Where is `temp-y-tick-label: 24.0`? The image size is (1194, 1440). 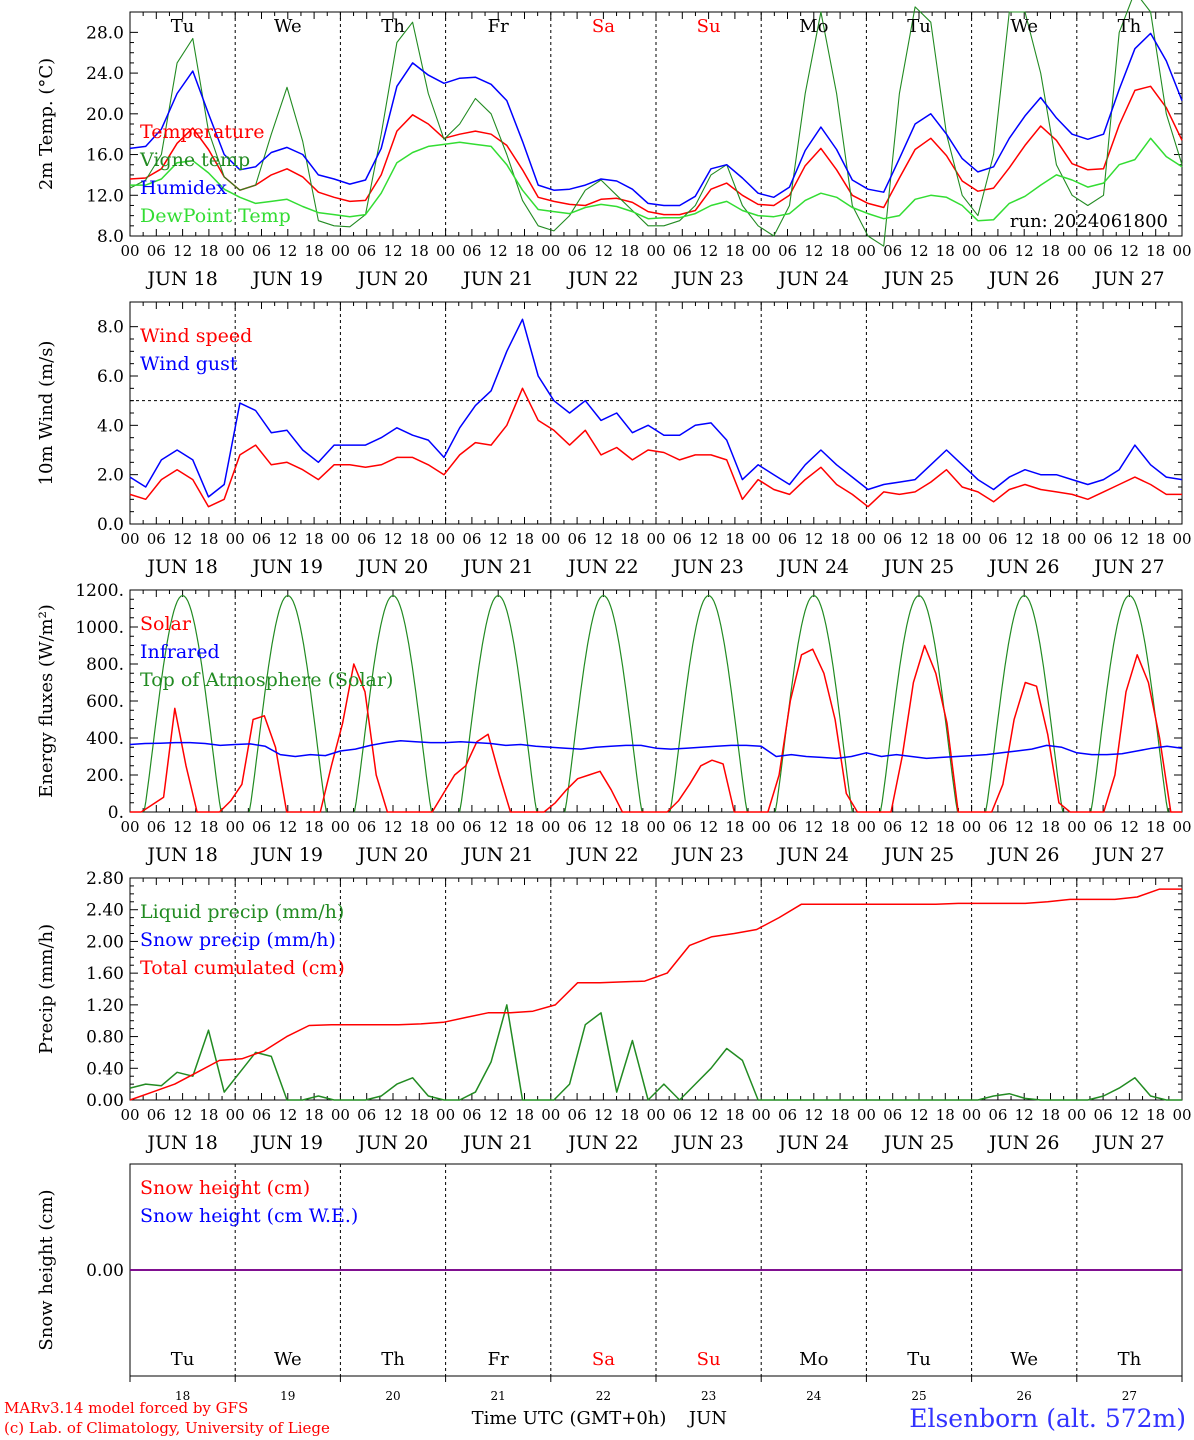 temp-y-tick-label: 24.0 is located at coordinates (105, 74).